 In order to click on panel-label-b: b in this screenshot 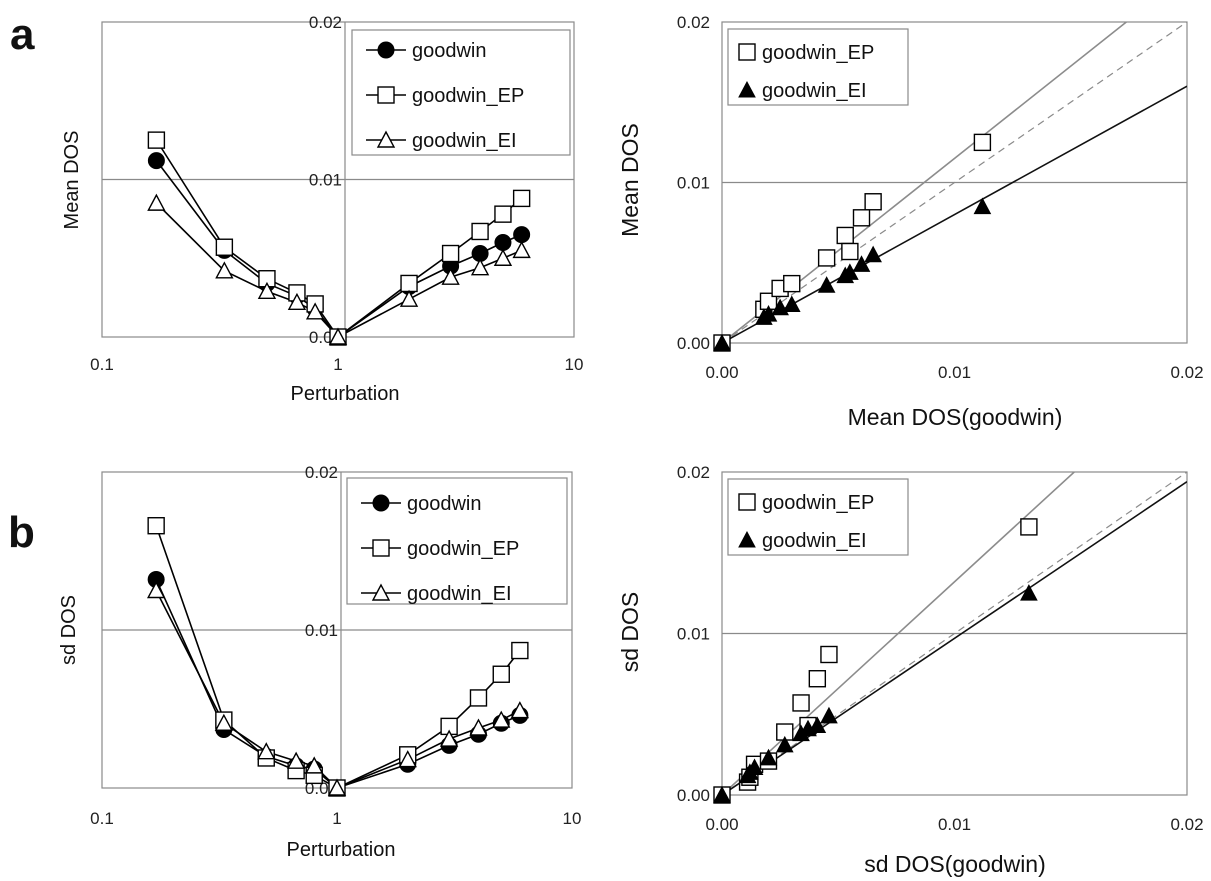, I will do `click(21, 532)`.